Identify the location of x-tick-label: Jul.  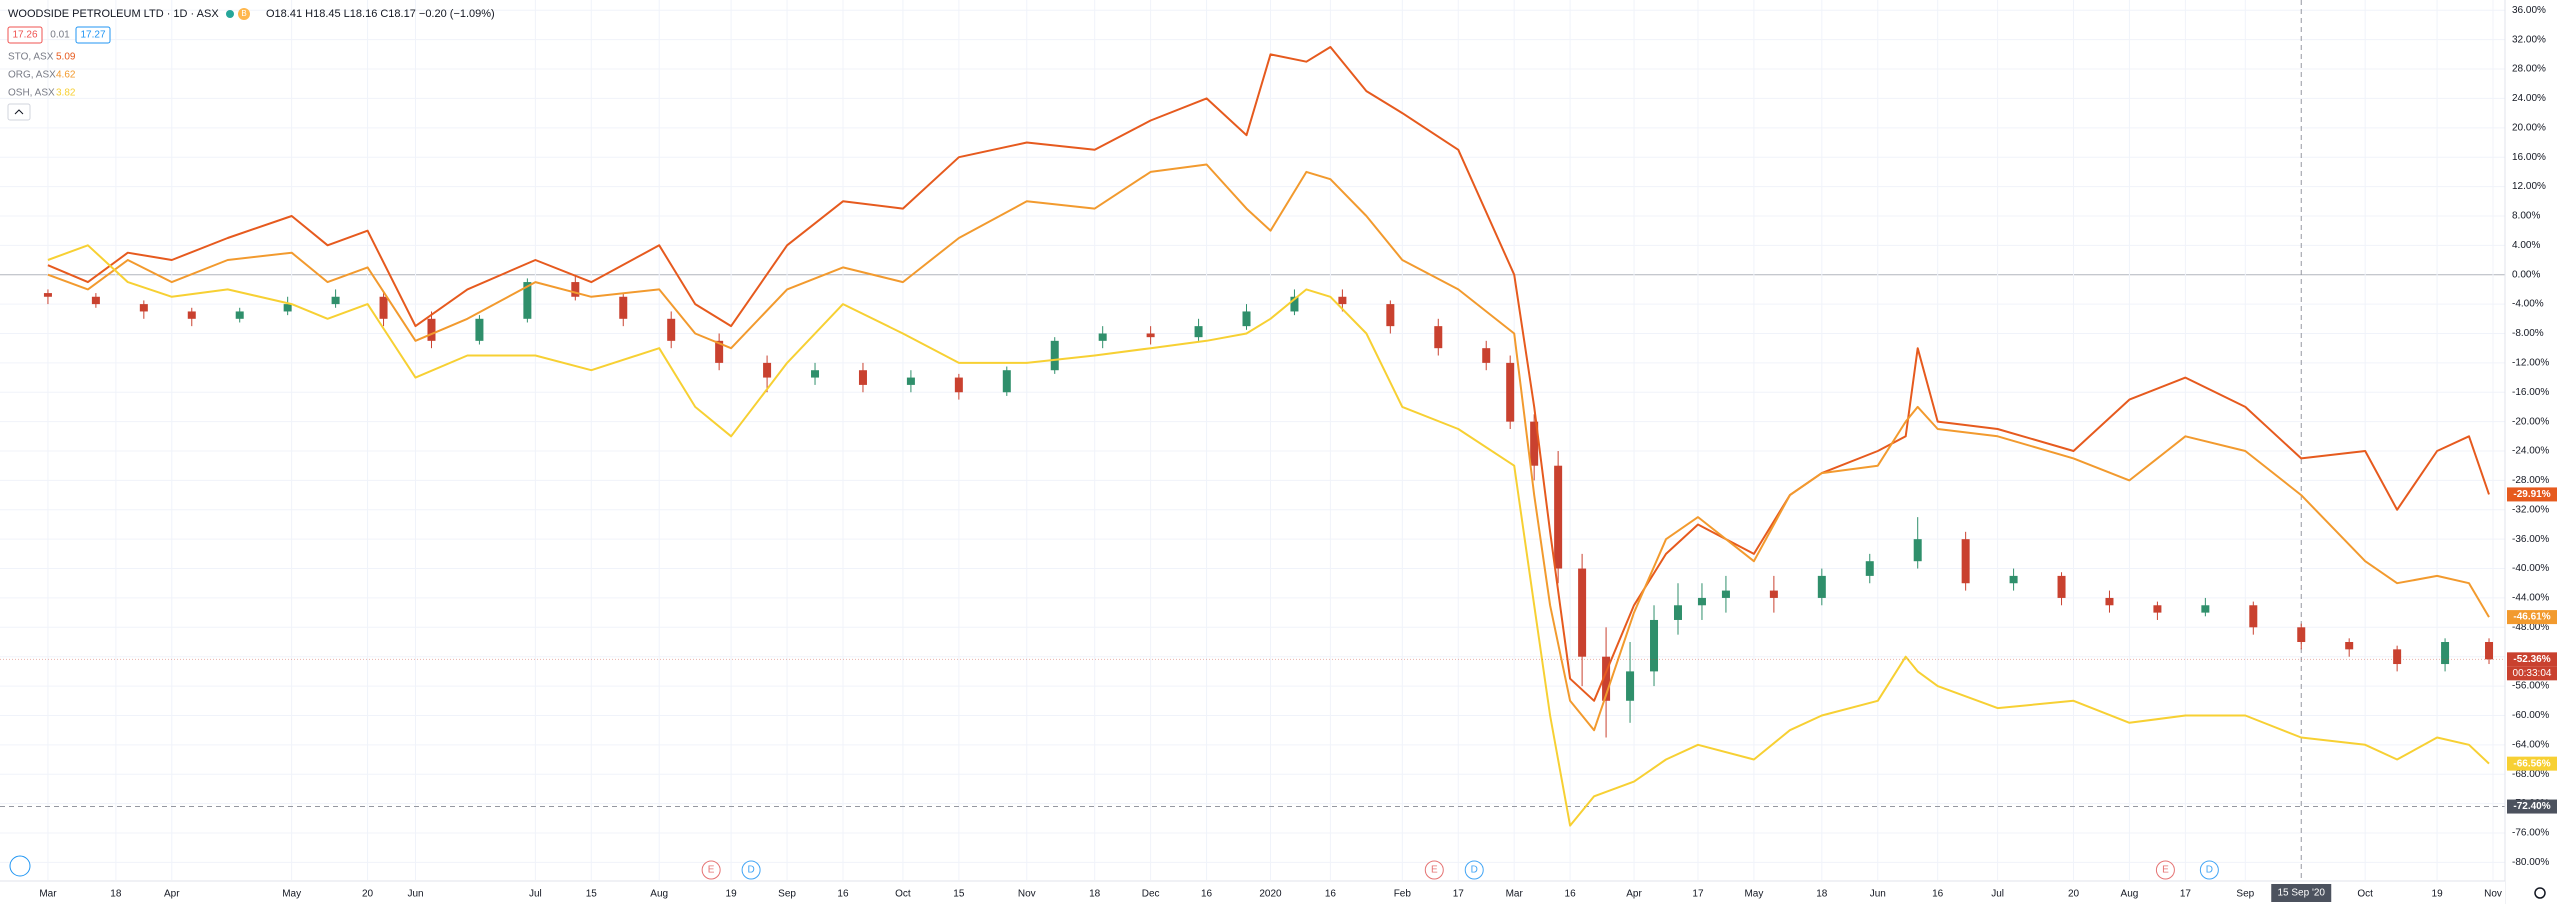
(1997, 894).